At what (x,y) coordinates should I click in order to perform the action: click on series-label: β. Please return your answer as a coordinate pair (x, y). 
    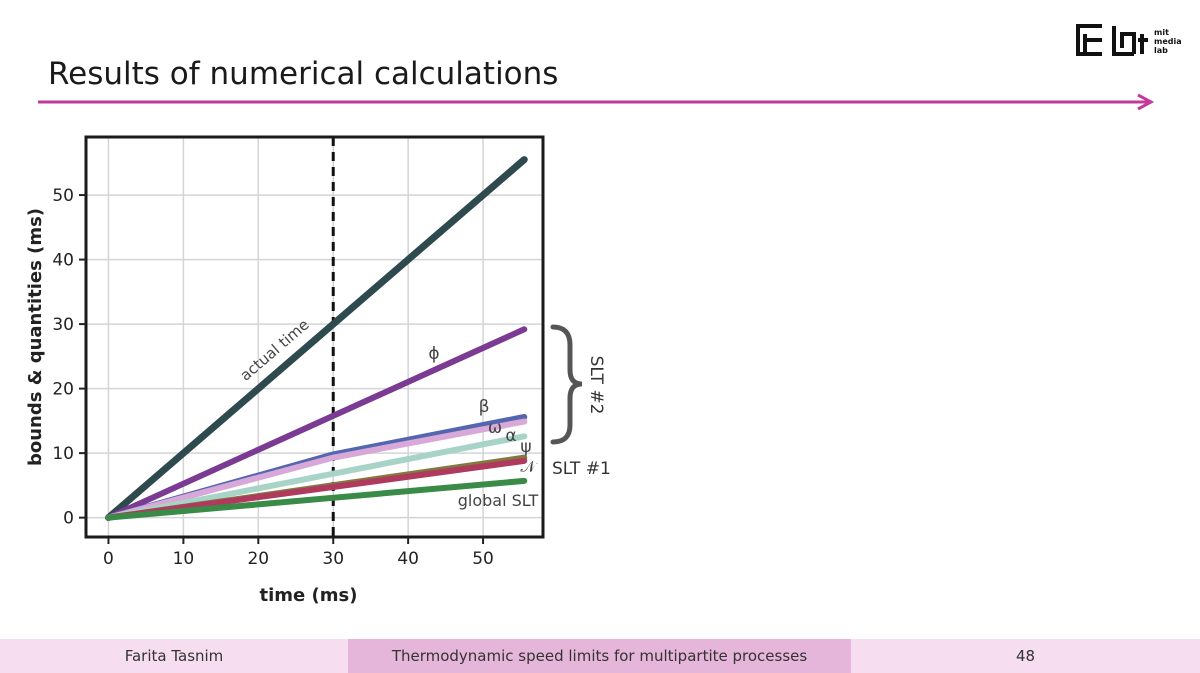
    Looking at the image, I should click on (484, 407).